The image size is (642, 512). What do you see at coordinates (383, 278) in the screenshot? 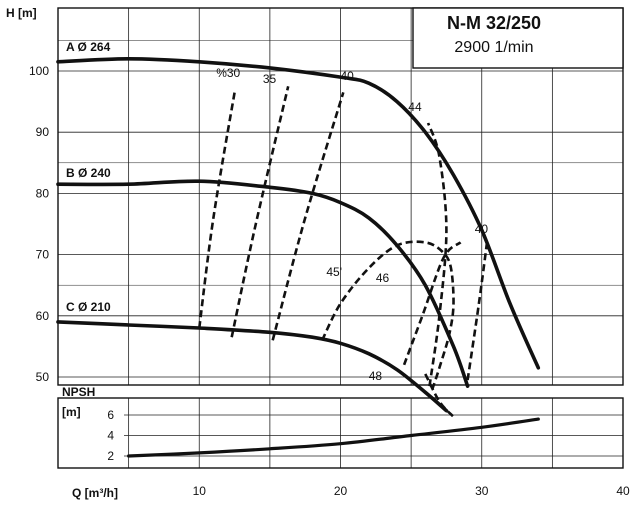
I see `efficiency-label: 46` at bounding box center [383, 278].